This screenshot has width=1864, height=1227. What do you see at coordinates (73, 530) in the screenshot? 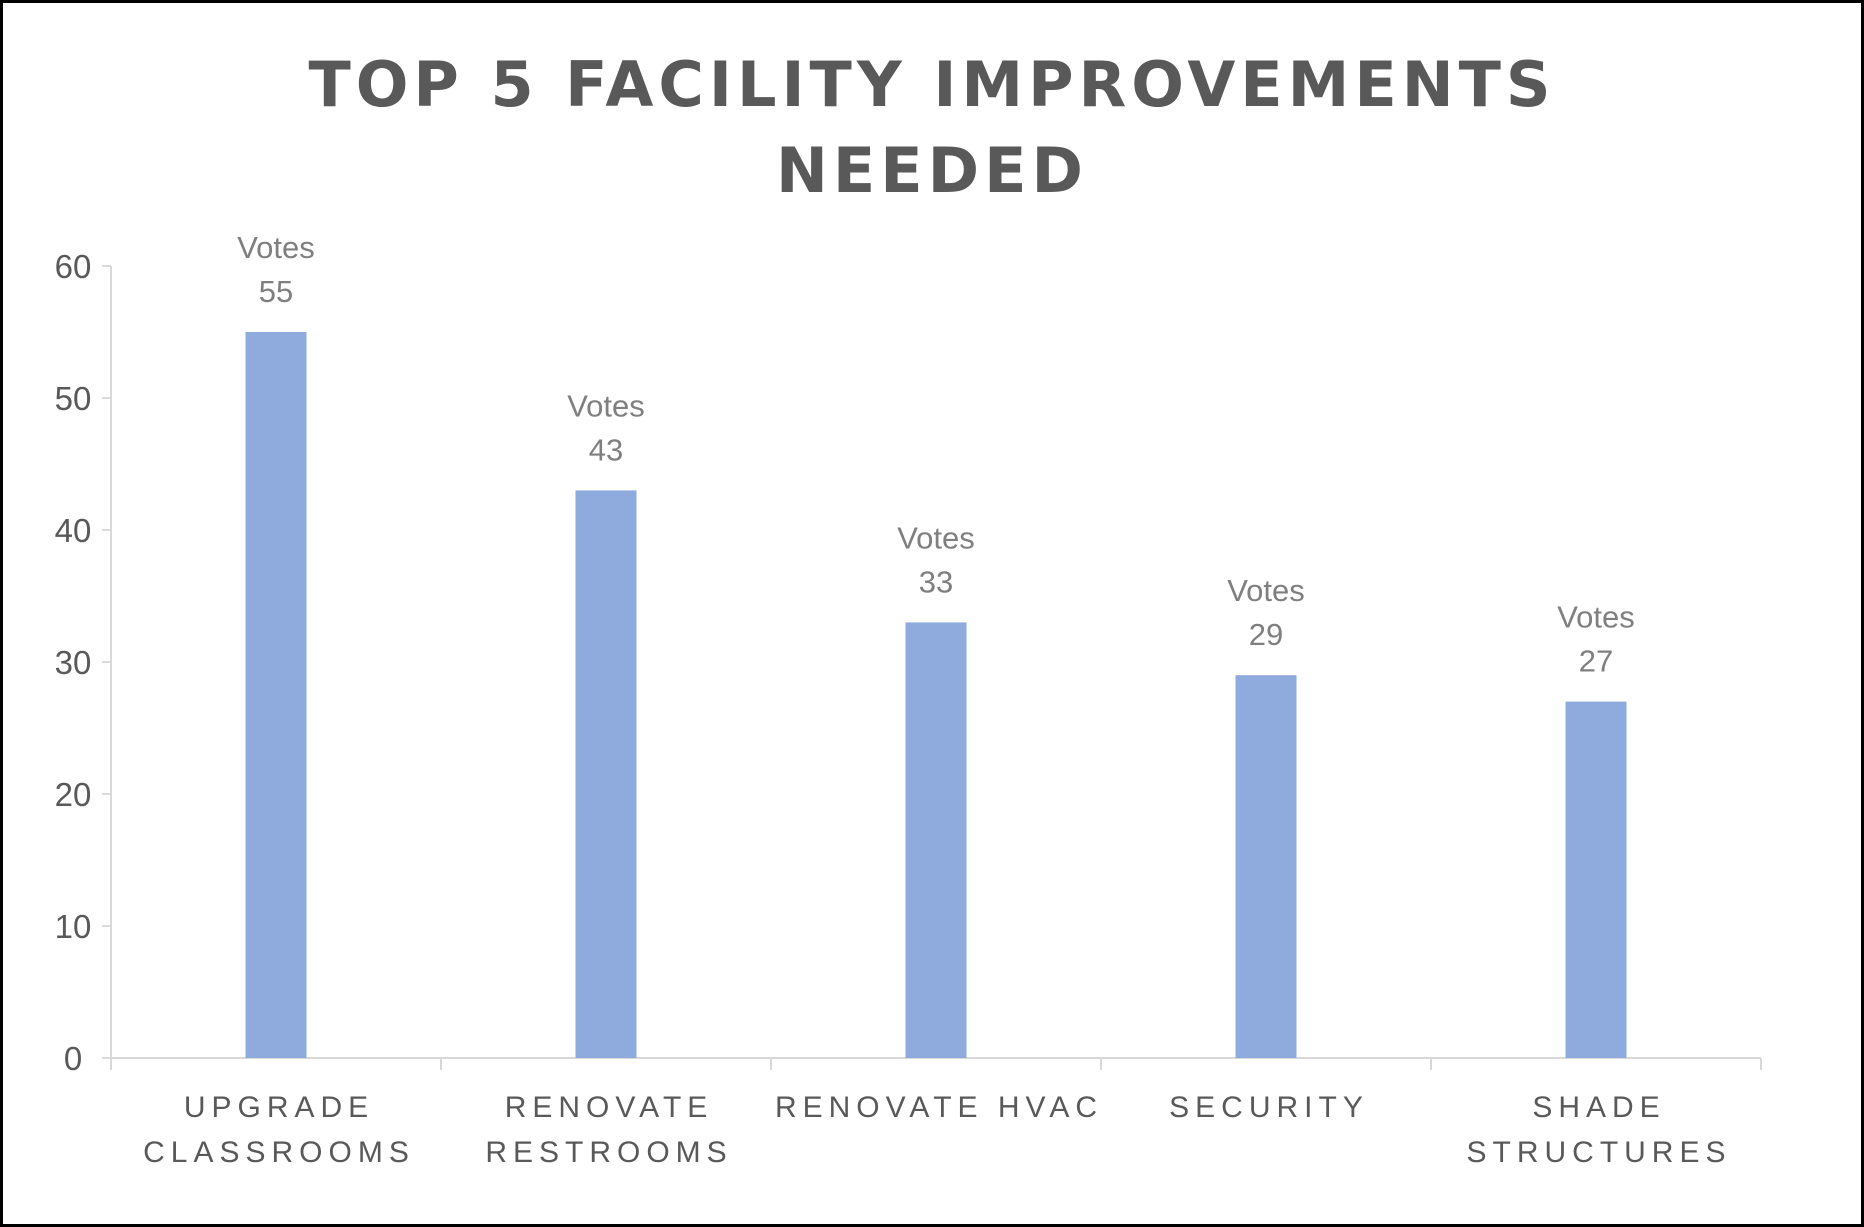
I see `y-tick-label: 40` at bounding box center [73, 530].